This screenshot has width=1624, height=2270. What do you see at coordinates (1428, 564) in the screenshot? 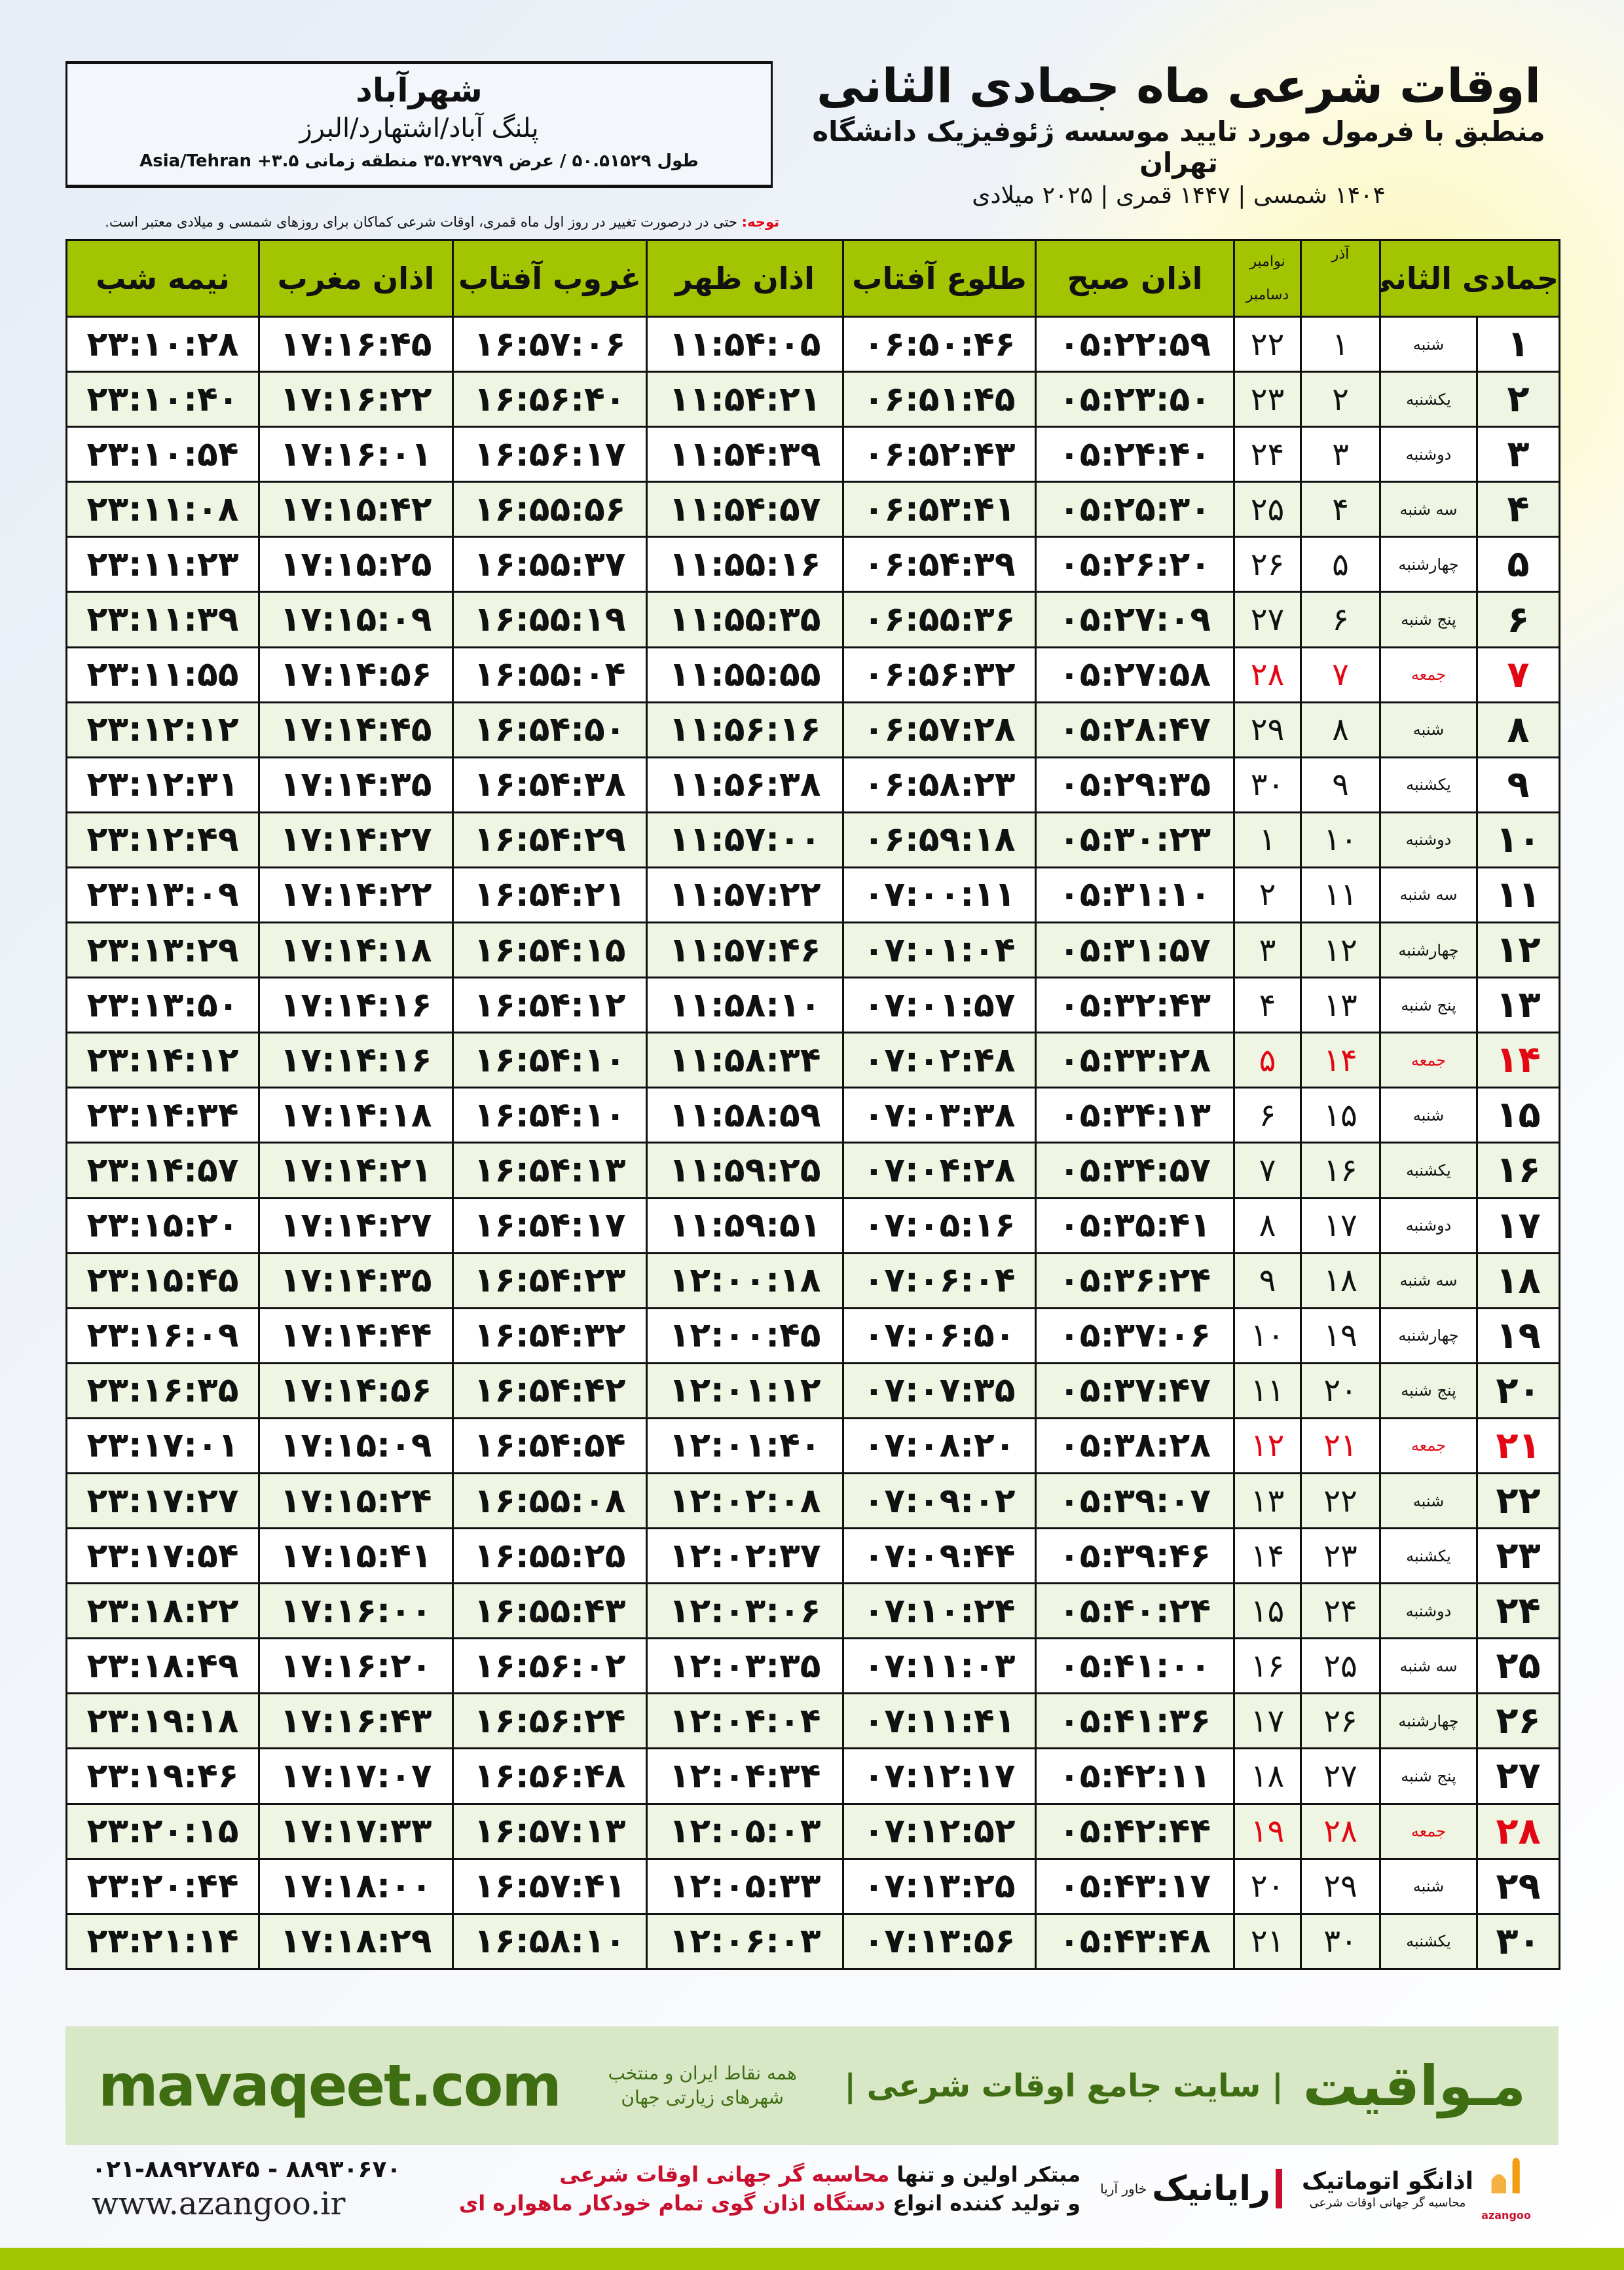
I see `weekday: چهارشنبه` at bounding box center [1428, 564].